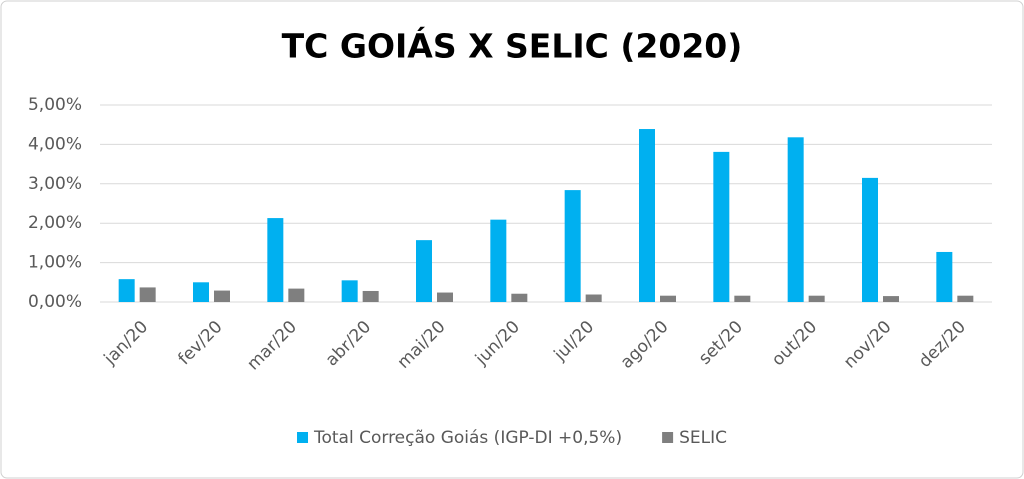  Describe the element at coordinates (55, 263) in the screenshot. I see `y-tick-label: 1,00%` at that location.